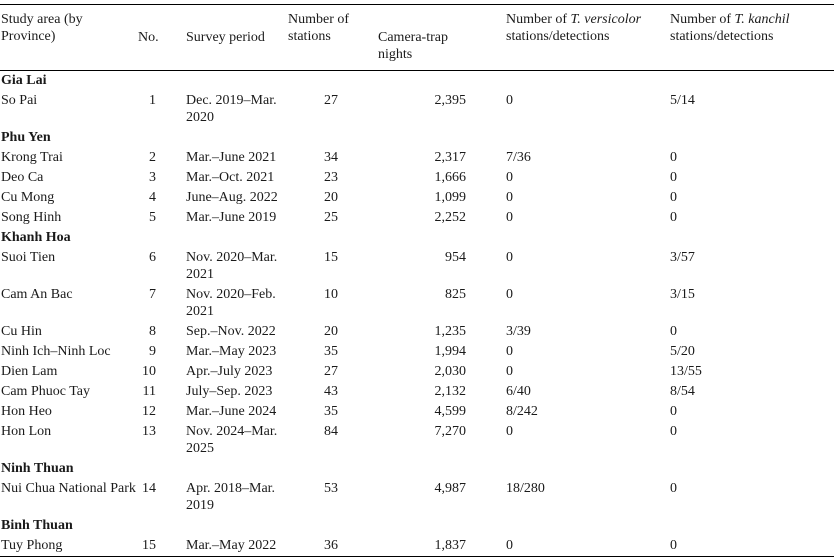 This screenshot has width=834, height=557. What do you see at coordinates (22, 177) in the screenshot?
I see `cell-study-area: Deo Ca` at bounding box center [22, 177].